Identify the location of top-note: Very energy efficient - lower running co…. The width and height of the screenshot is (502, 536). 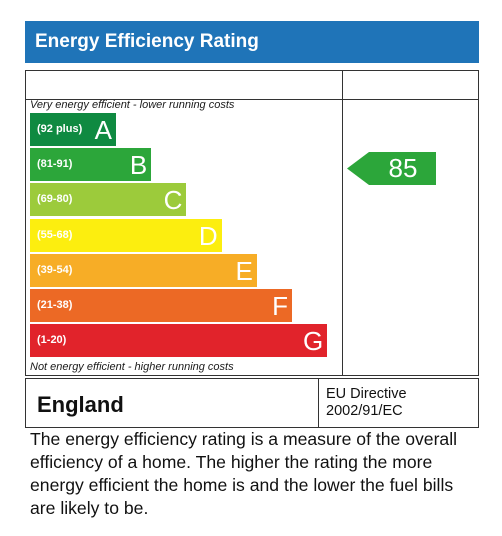
(132, 105).